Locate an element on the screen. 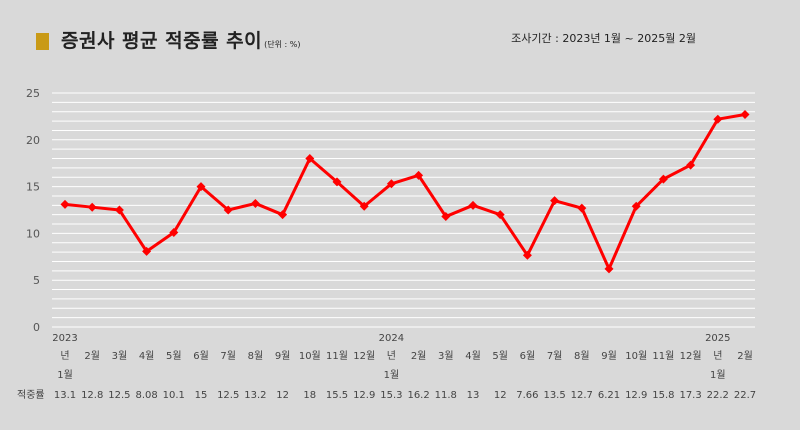 The height and width of the screenshot is (430, 800). chart-title: 증권사 평균 적중률 추이 is located at coordinates (162, 41).